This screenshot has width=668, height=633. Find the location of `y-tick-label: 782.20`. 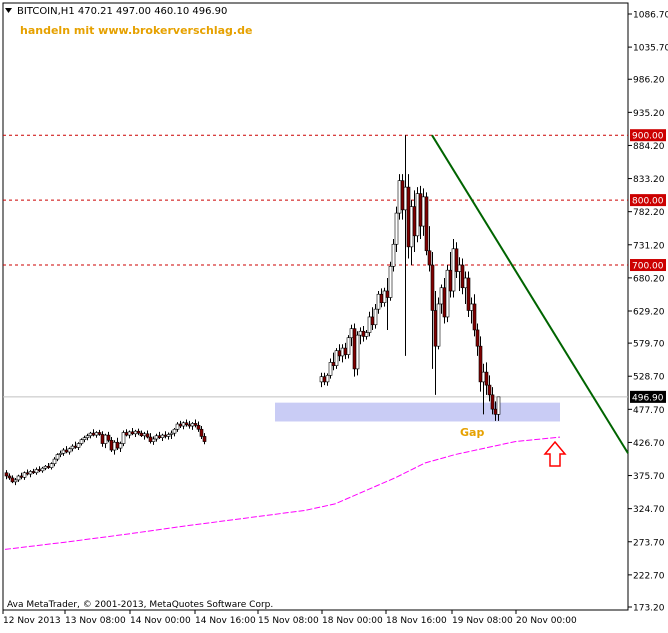

y-tick-label: 782.20 is located at coordinates (649, 213).